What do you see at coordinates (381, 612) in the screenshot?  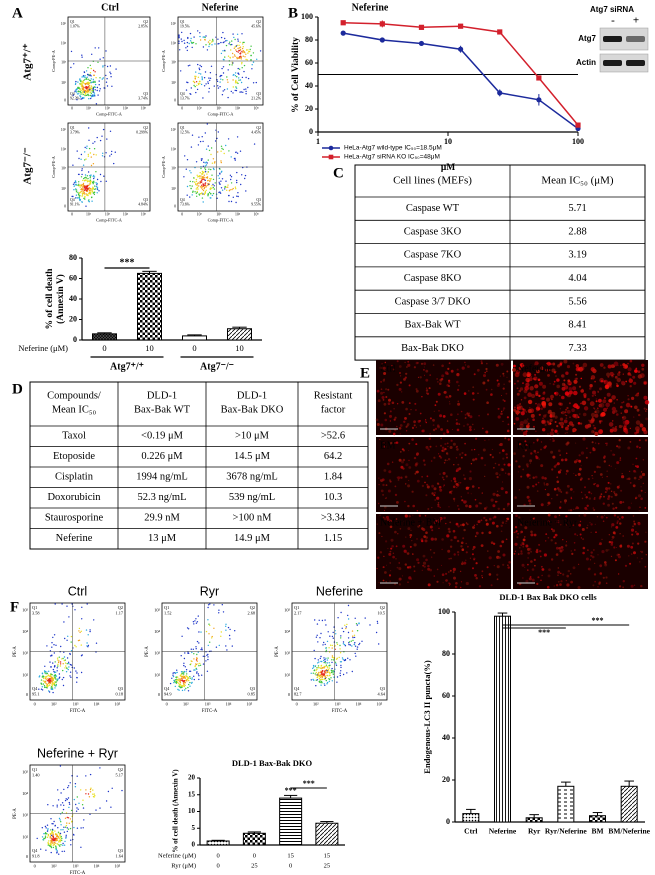 I see `quadrant-value: 10.5` at bounding box center [381, 612].